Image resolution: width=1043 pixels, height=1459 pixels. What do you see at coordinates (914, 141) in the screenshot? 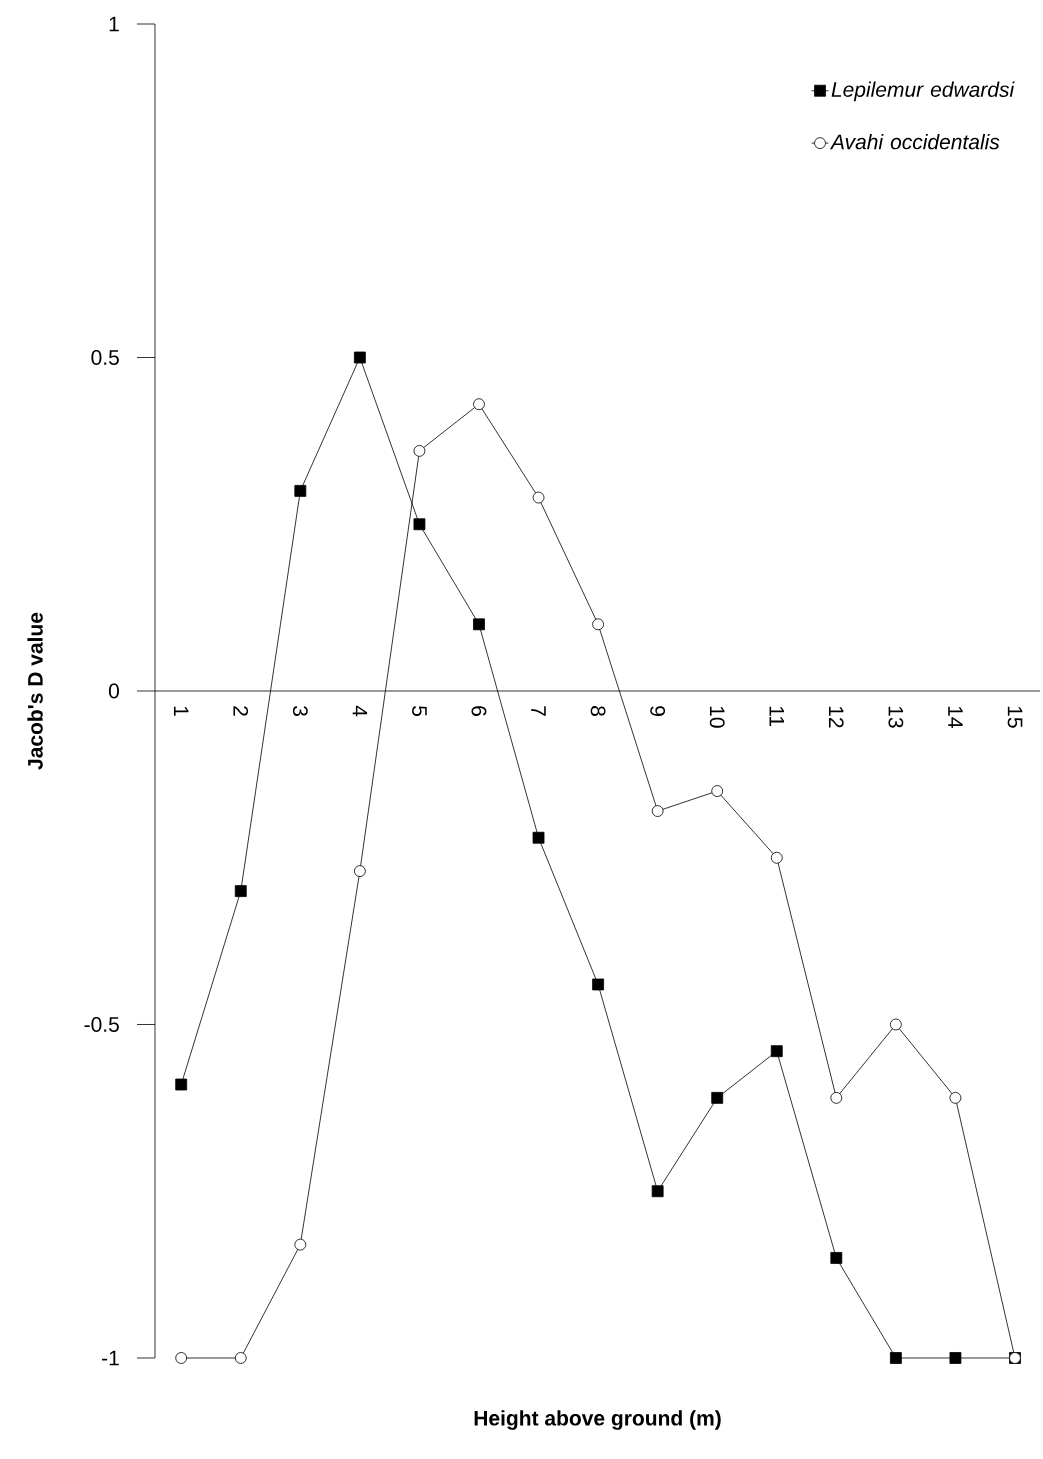
I see `legend-label: Avahi occidentalis` at bounding box center [914, 141].